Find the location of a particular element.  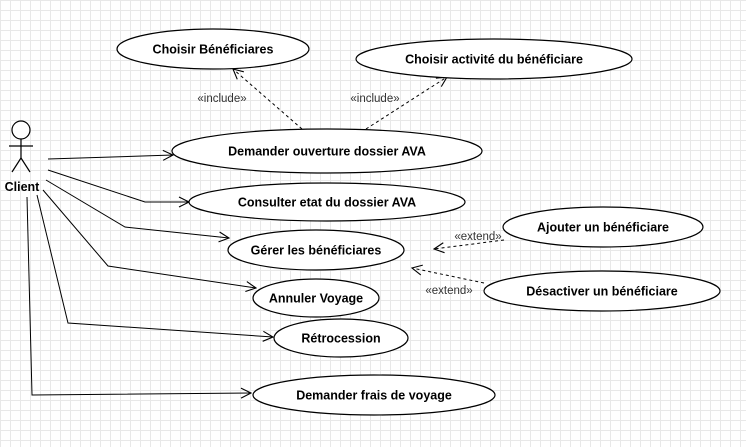

association-demander-ouverture is located at coordinates (110, 157).